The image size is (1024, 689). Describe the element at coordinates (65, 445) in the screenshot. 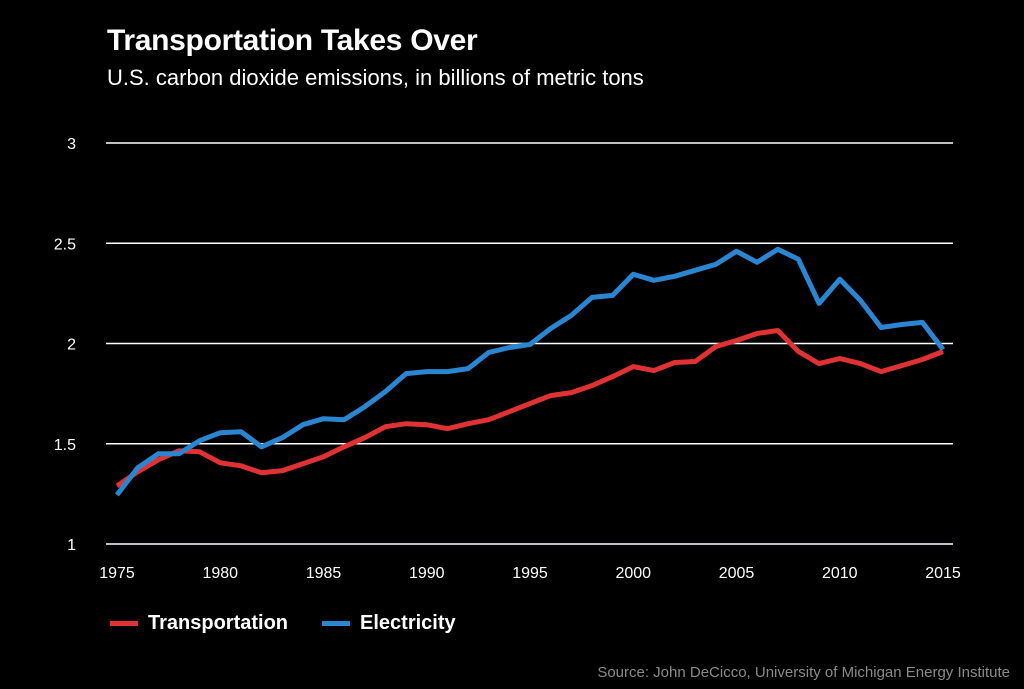

I see `y-tick-label: 1.5` at that location.